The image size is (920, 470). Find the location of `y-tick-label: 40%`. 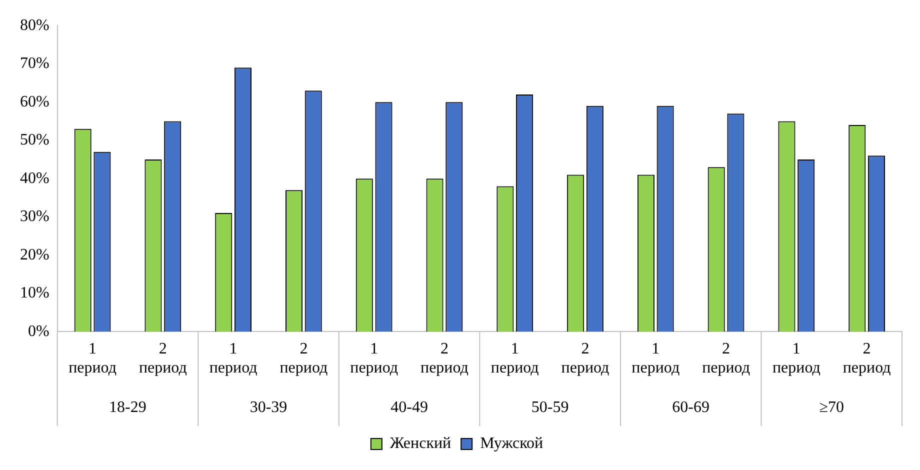

y-tick-label: 40% is located at coordinates (35, 178).